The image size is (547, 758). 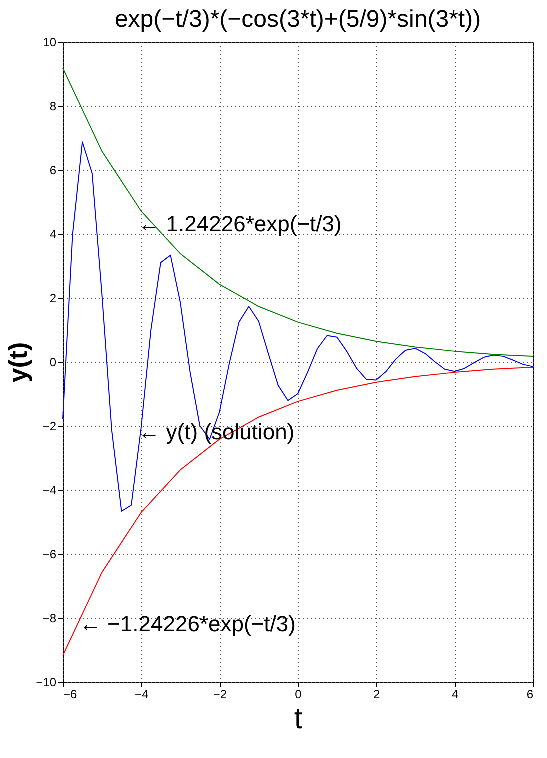 I want to click on y-tick-label: 6, so click(x=53, y=171).